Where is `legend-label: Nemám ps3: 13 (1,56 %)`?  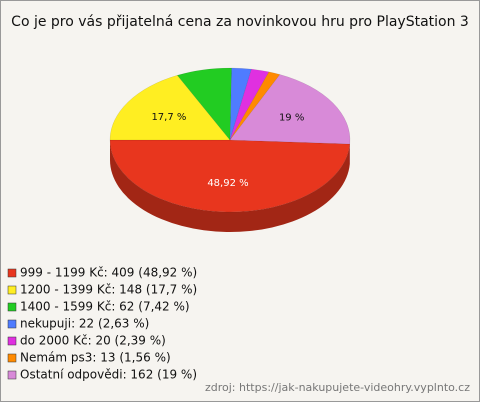
legend-label: Nemám ps3: 13 (1,56 %) is located at coordinates (95, 358).